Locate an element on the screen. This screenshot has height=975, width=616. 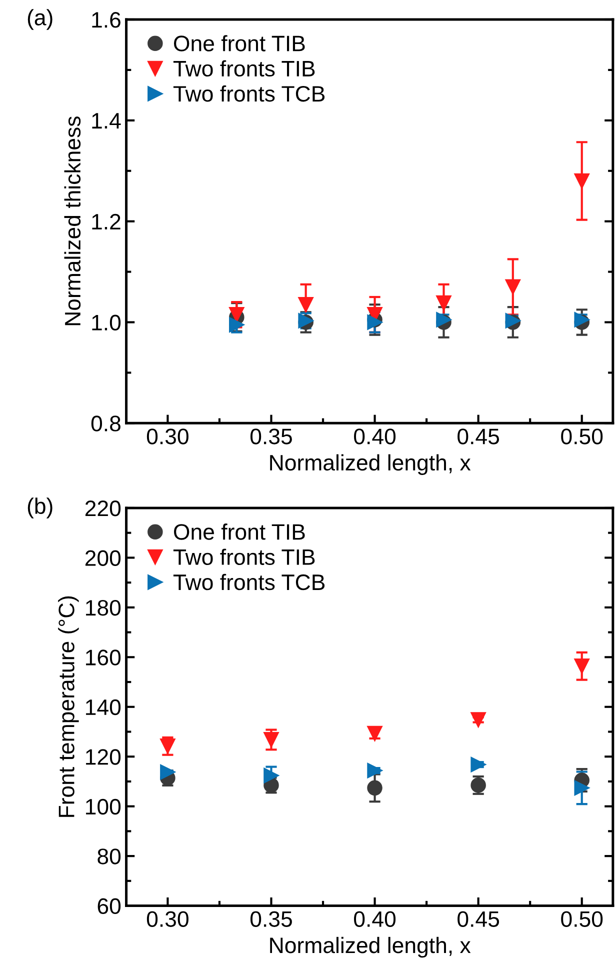
text: (b) is located at coordinates (40, 508).